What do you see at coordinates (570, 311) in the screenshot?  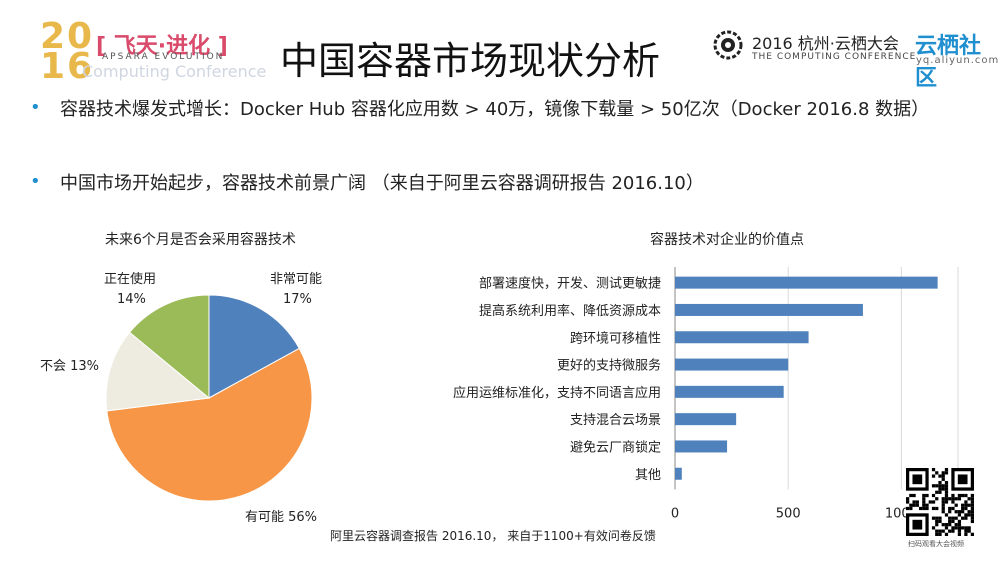 I see `category-label: 提高系统利用率、降低资源成本` at bounding box center [570, 311].